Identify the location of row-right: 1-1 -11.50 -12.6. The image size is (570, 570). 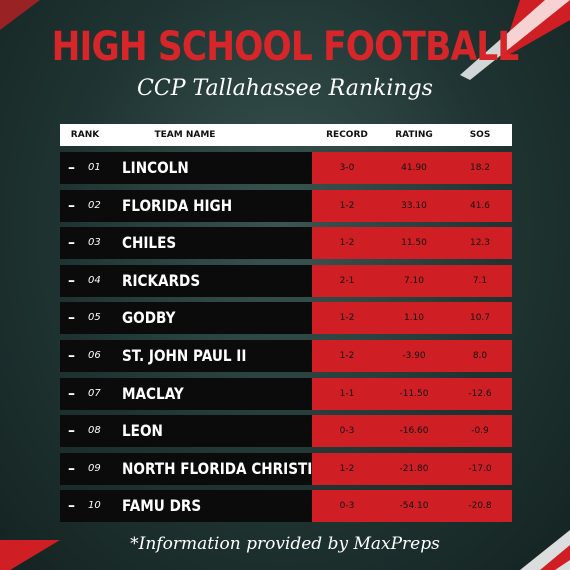
(412, 393).